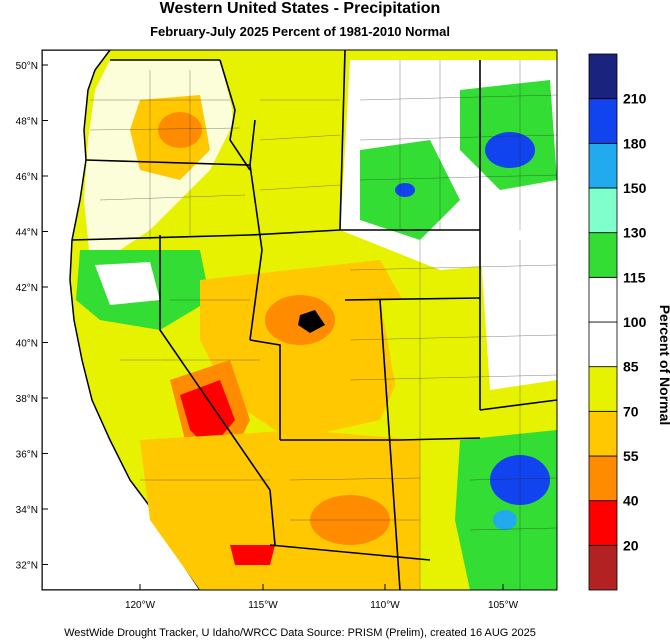  Describe the element at coordinates (635, 188) in the screenshot. I see `legend-label: 150` at that location.